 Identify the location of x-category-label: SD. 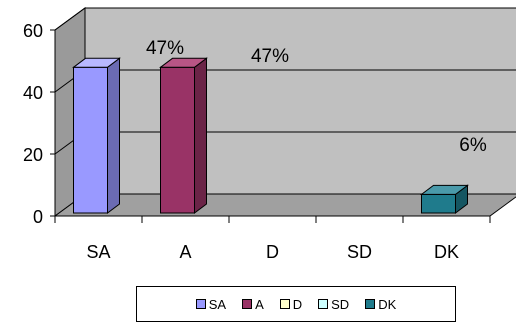
(359, 252).